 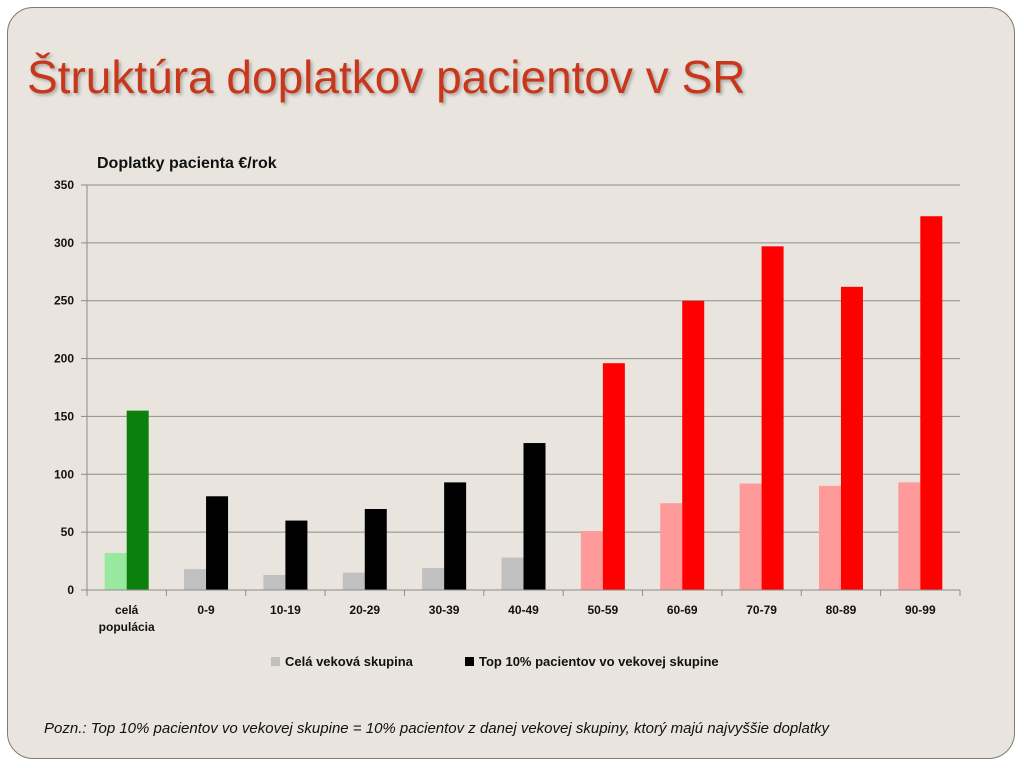 I want to click on y-tick-label: 150, so click(x=64, y=416).